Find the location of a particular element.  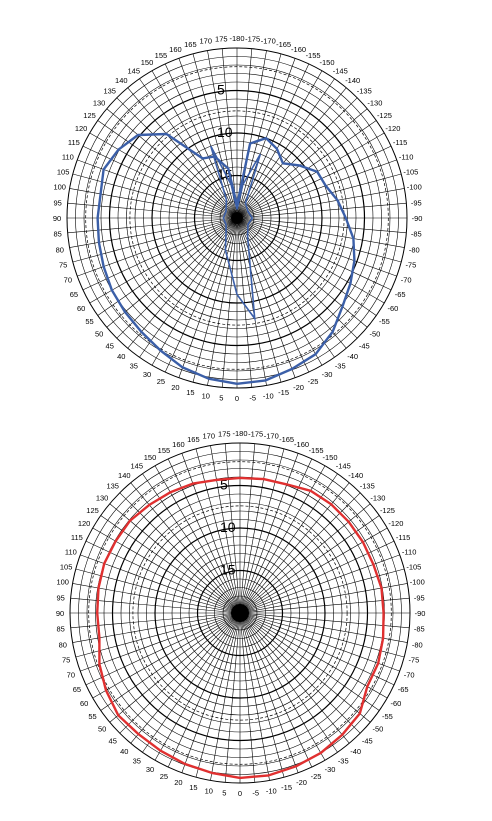

angle-tick-label: 0 is located at coordinates (240, 793).